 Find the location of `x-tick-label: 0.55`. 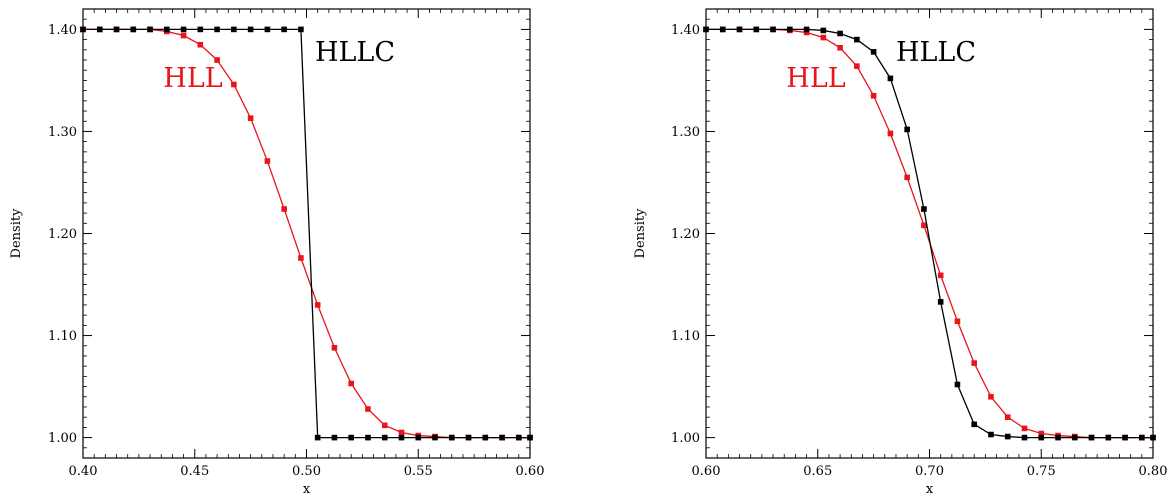

x-tick-label: 0.55 is located at coordinates (418, 471).